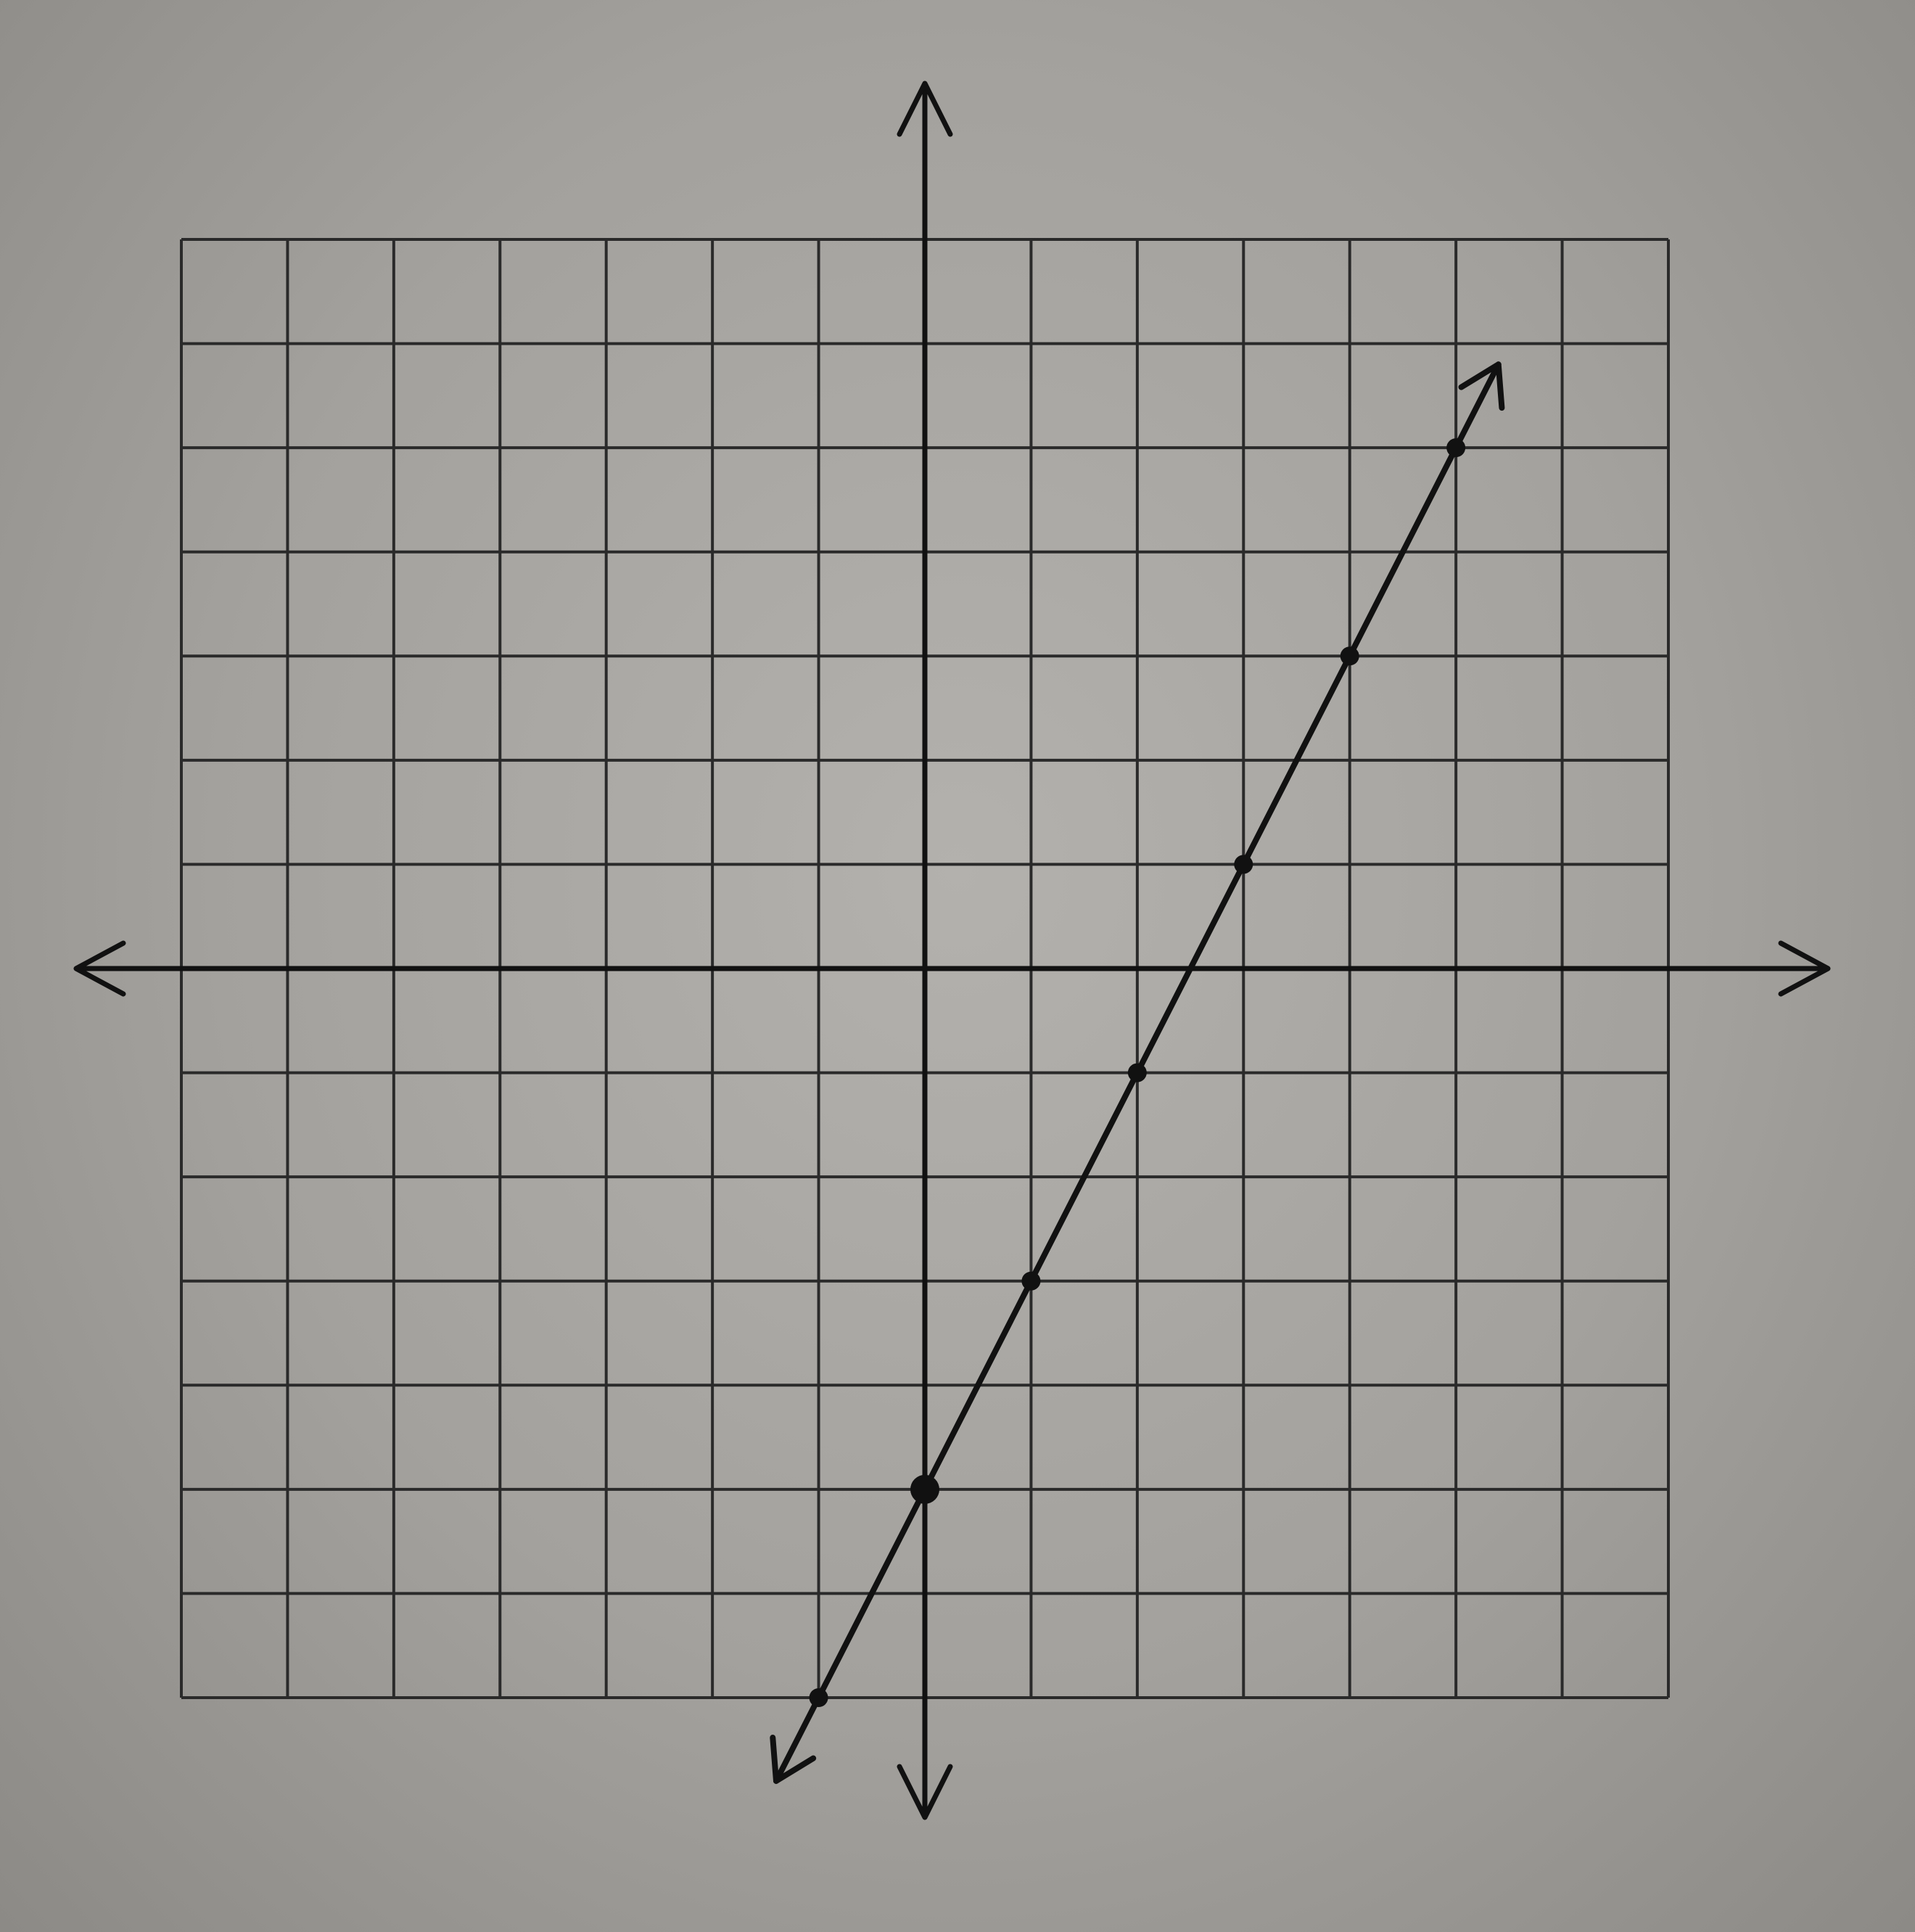 The width and height of the screenshot is (1915, 1932). I want to click on y-axis-up-arrow-icon, so click(925, 109).